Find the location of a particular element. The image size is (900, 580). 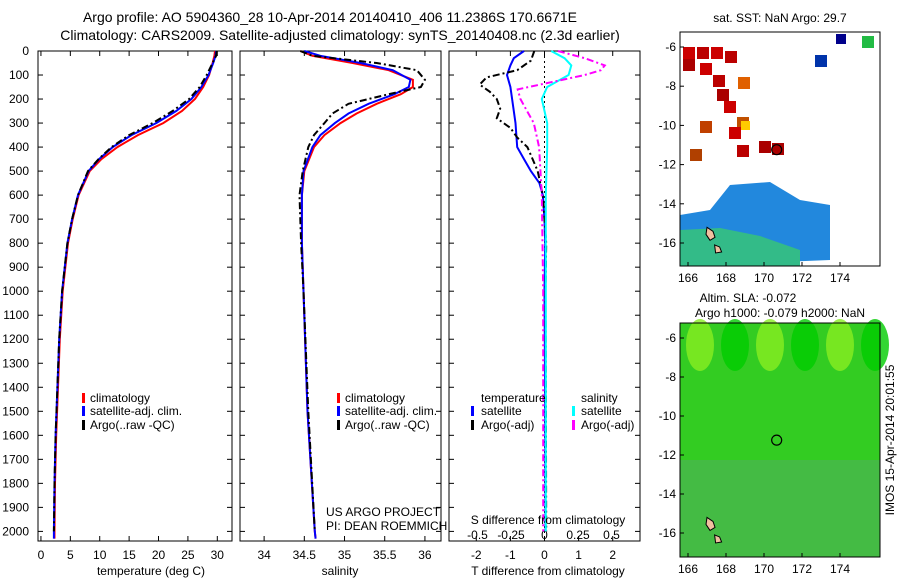

series-line-argo-raw-qc- is located at coordinates (362, 291).